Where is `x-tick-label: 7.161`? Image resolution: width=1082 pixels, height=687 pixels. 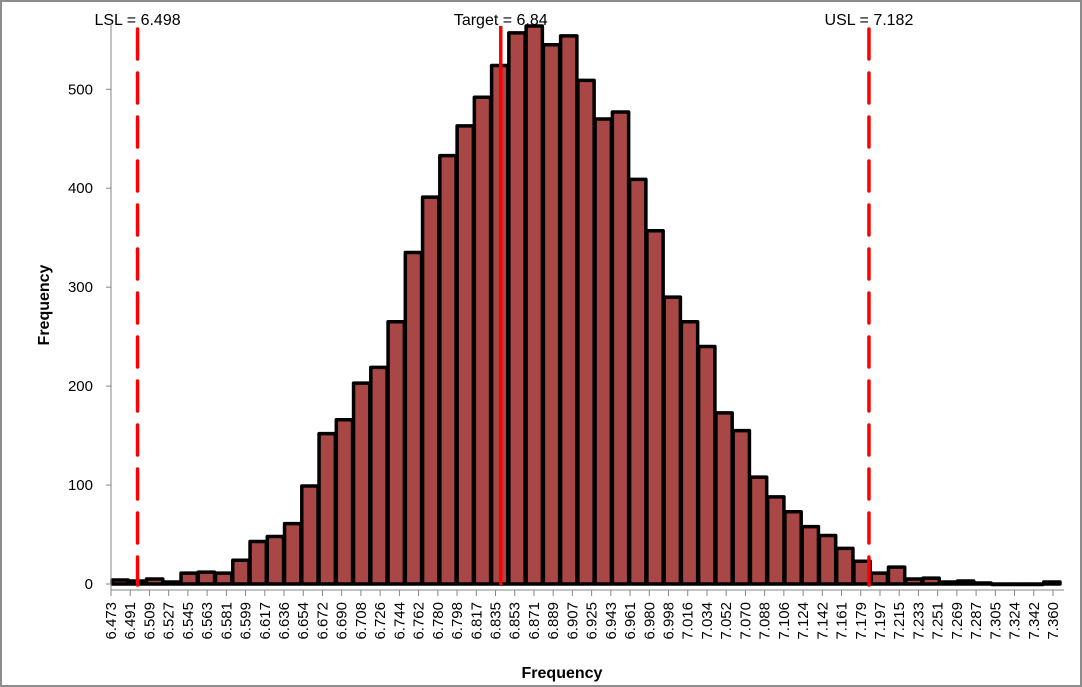 x-tick-label: 7.161 is located at coordinates (842, 621).